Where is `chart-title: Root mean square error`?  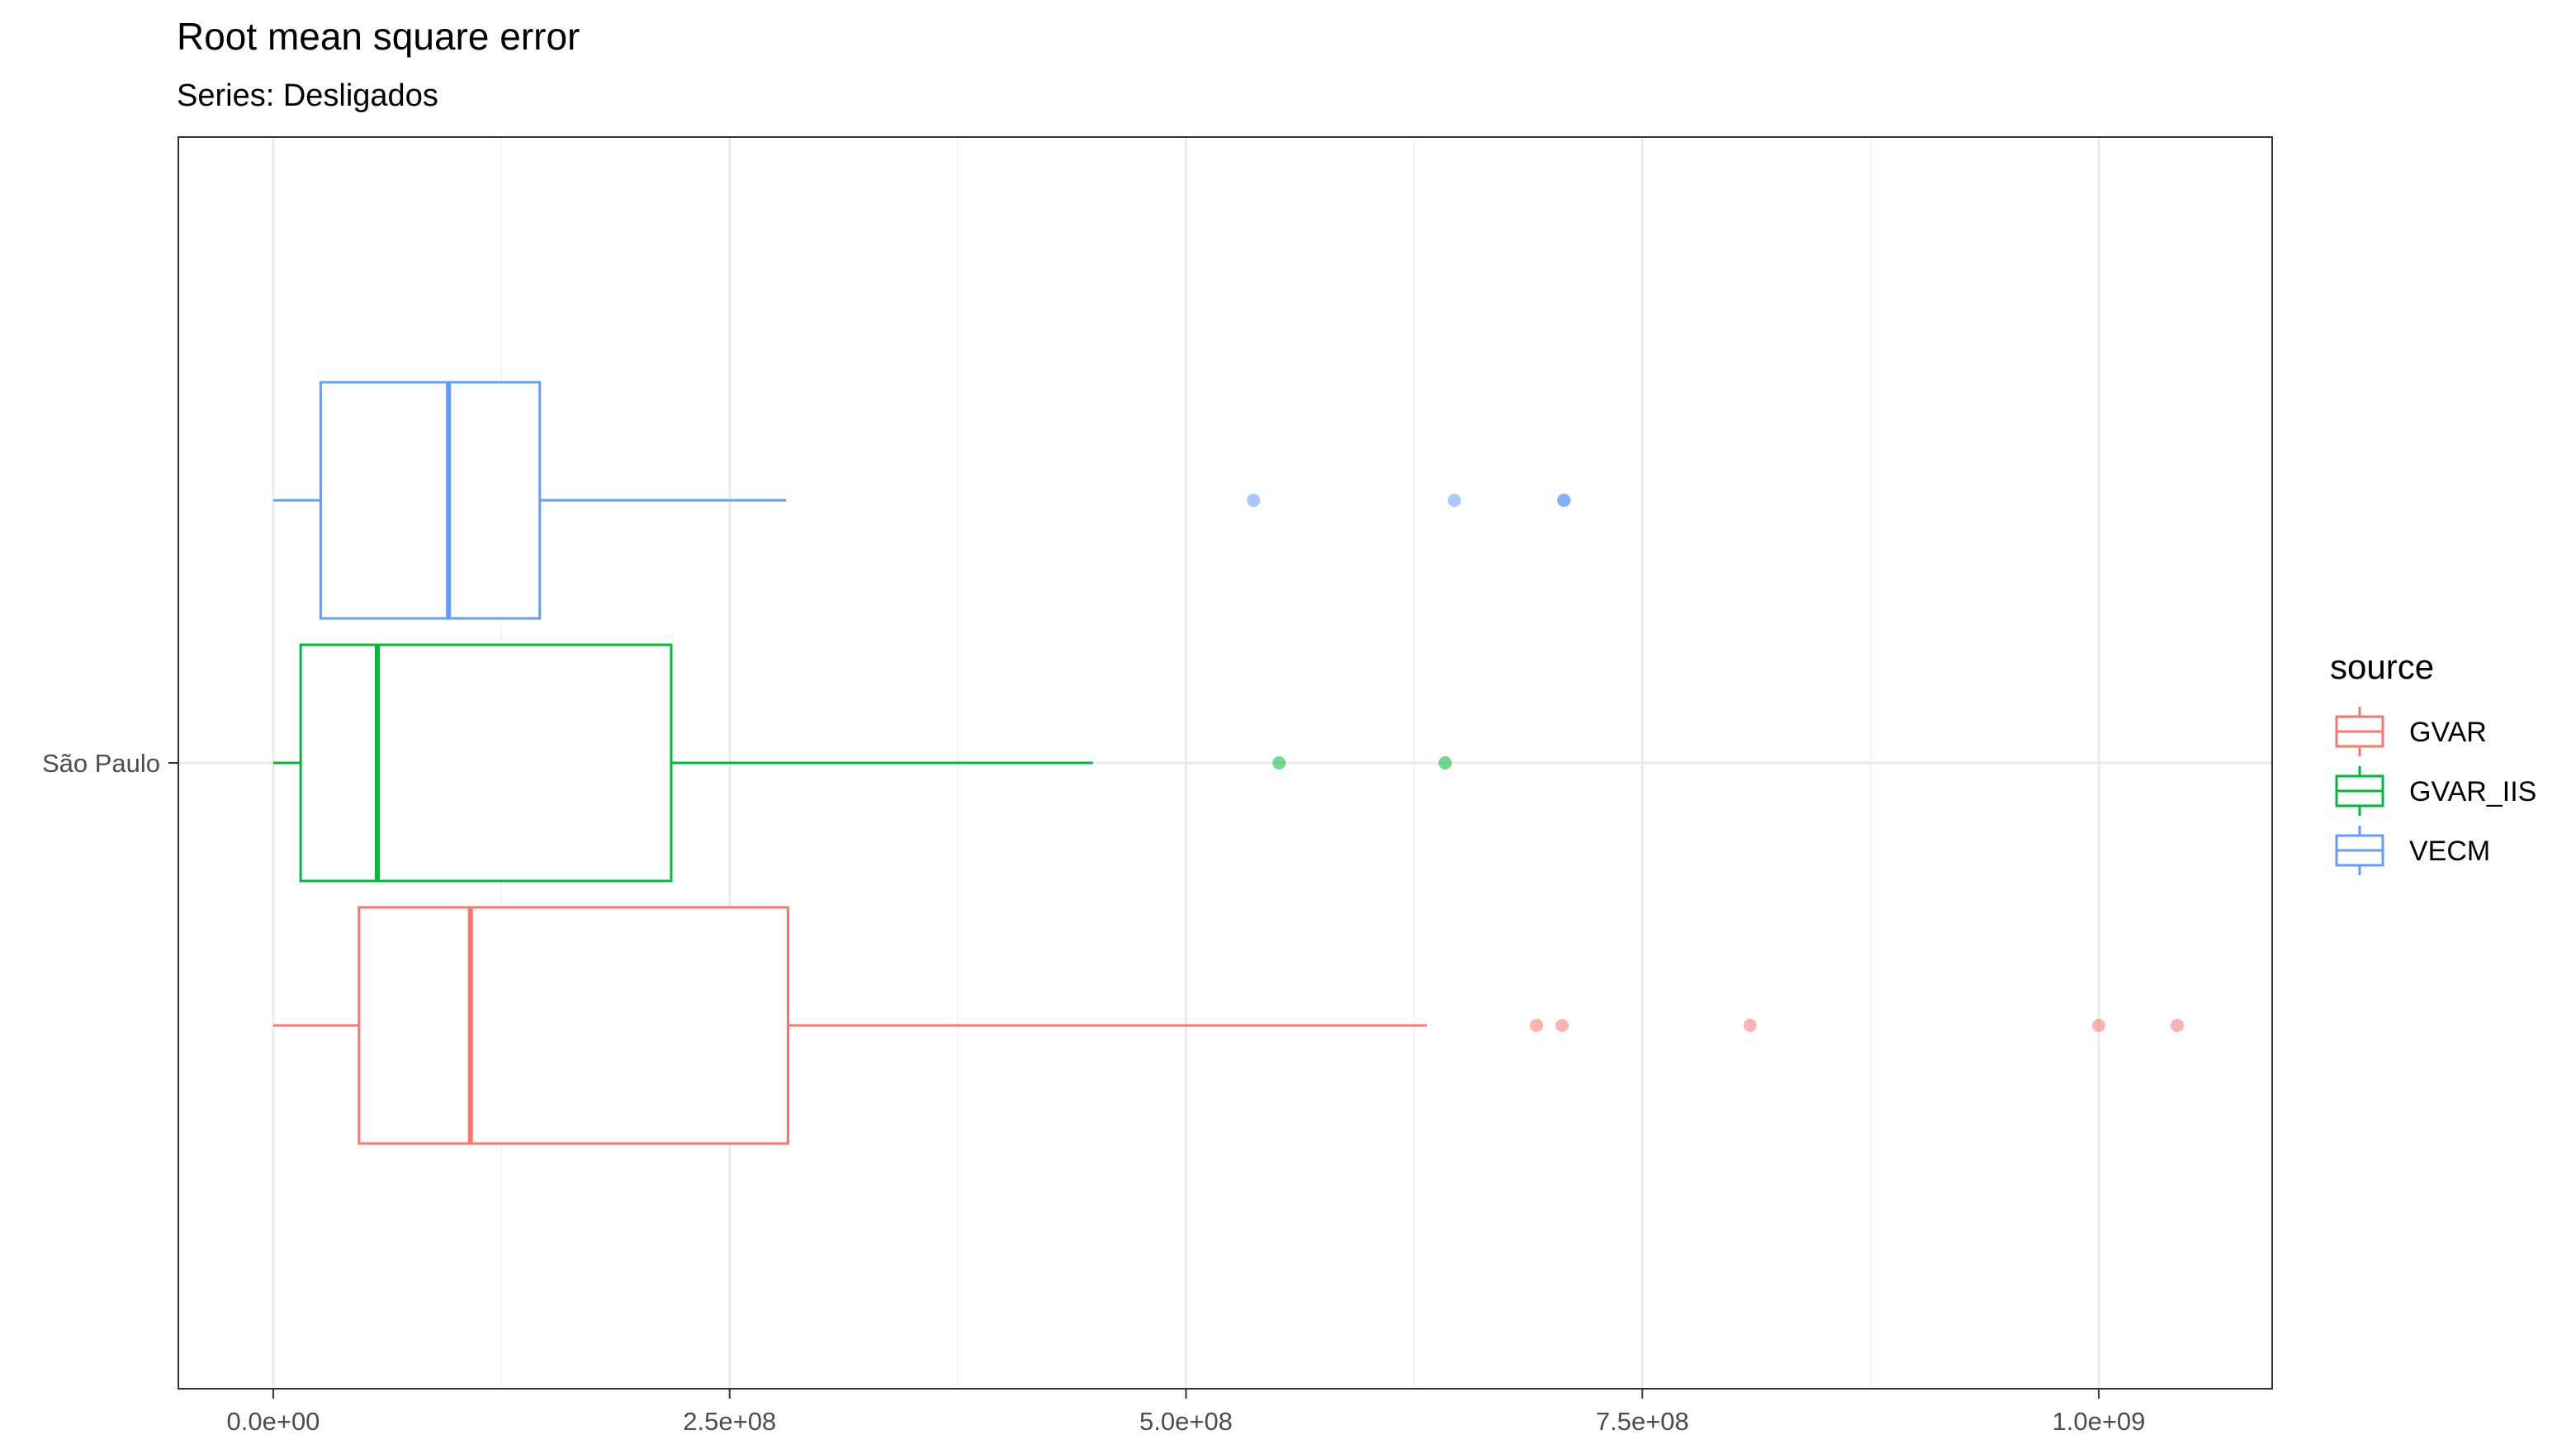
chart-title: Root mean square error is located at coordinates (378, 36).